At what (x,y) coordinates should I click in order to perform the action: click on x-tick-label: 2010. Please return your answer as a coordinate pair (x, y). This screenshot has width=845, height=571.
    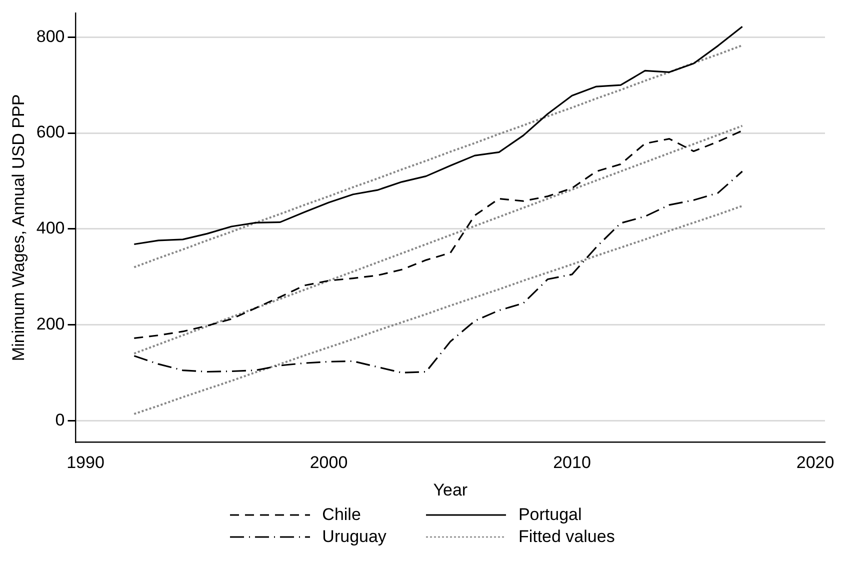
    Looking at the image, I should click on (572, 462).